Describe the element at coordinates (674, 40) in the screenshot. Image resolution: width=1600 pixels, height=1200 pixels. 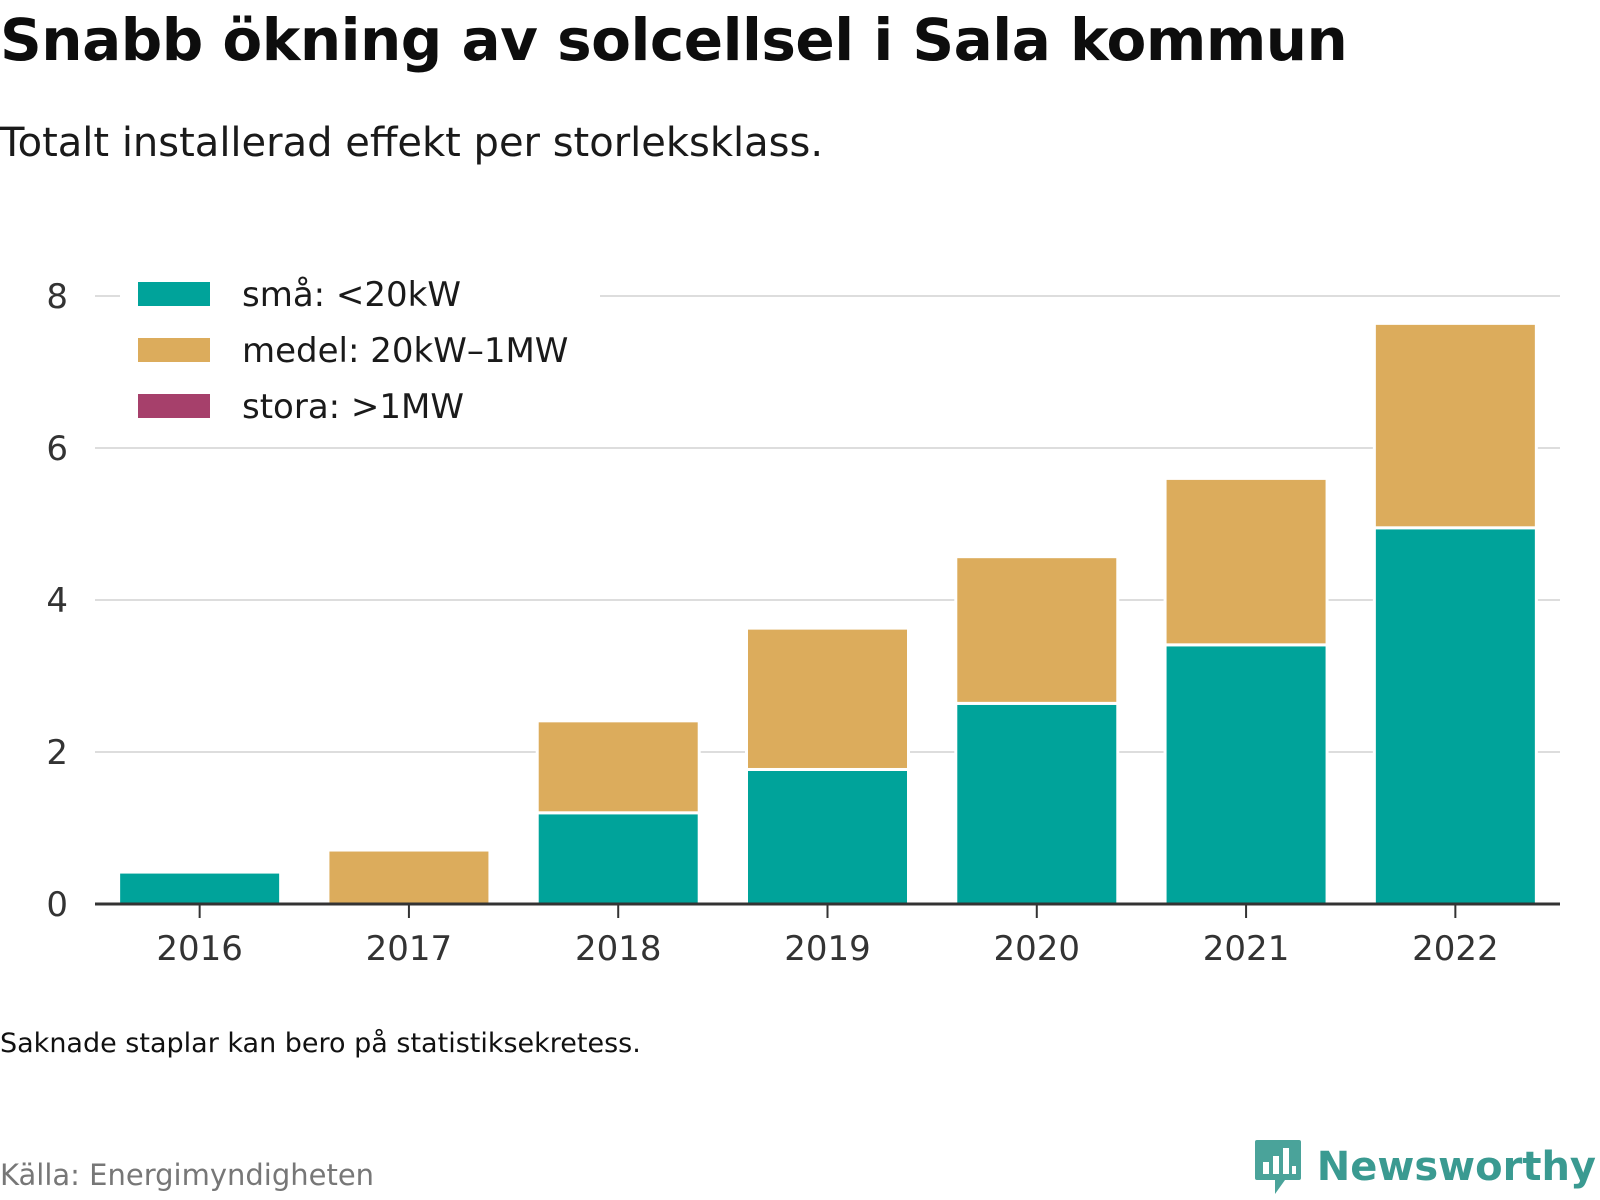
I see `chart-title: Snabb ökning av solcellsel i Sala kommun` at that location.